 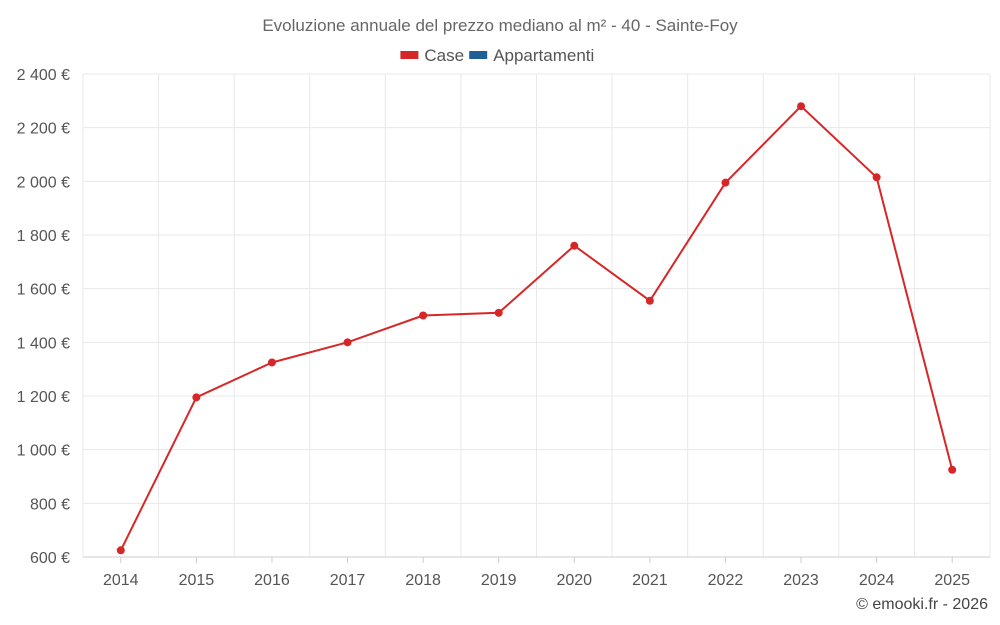 I want to click on y-tick-label: 1 200 €, so click(x=43, y=397).